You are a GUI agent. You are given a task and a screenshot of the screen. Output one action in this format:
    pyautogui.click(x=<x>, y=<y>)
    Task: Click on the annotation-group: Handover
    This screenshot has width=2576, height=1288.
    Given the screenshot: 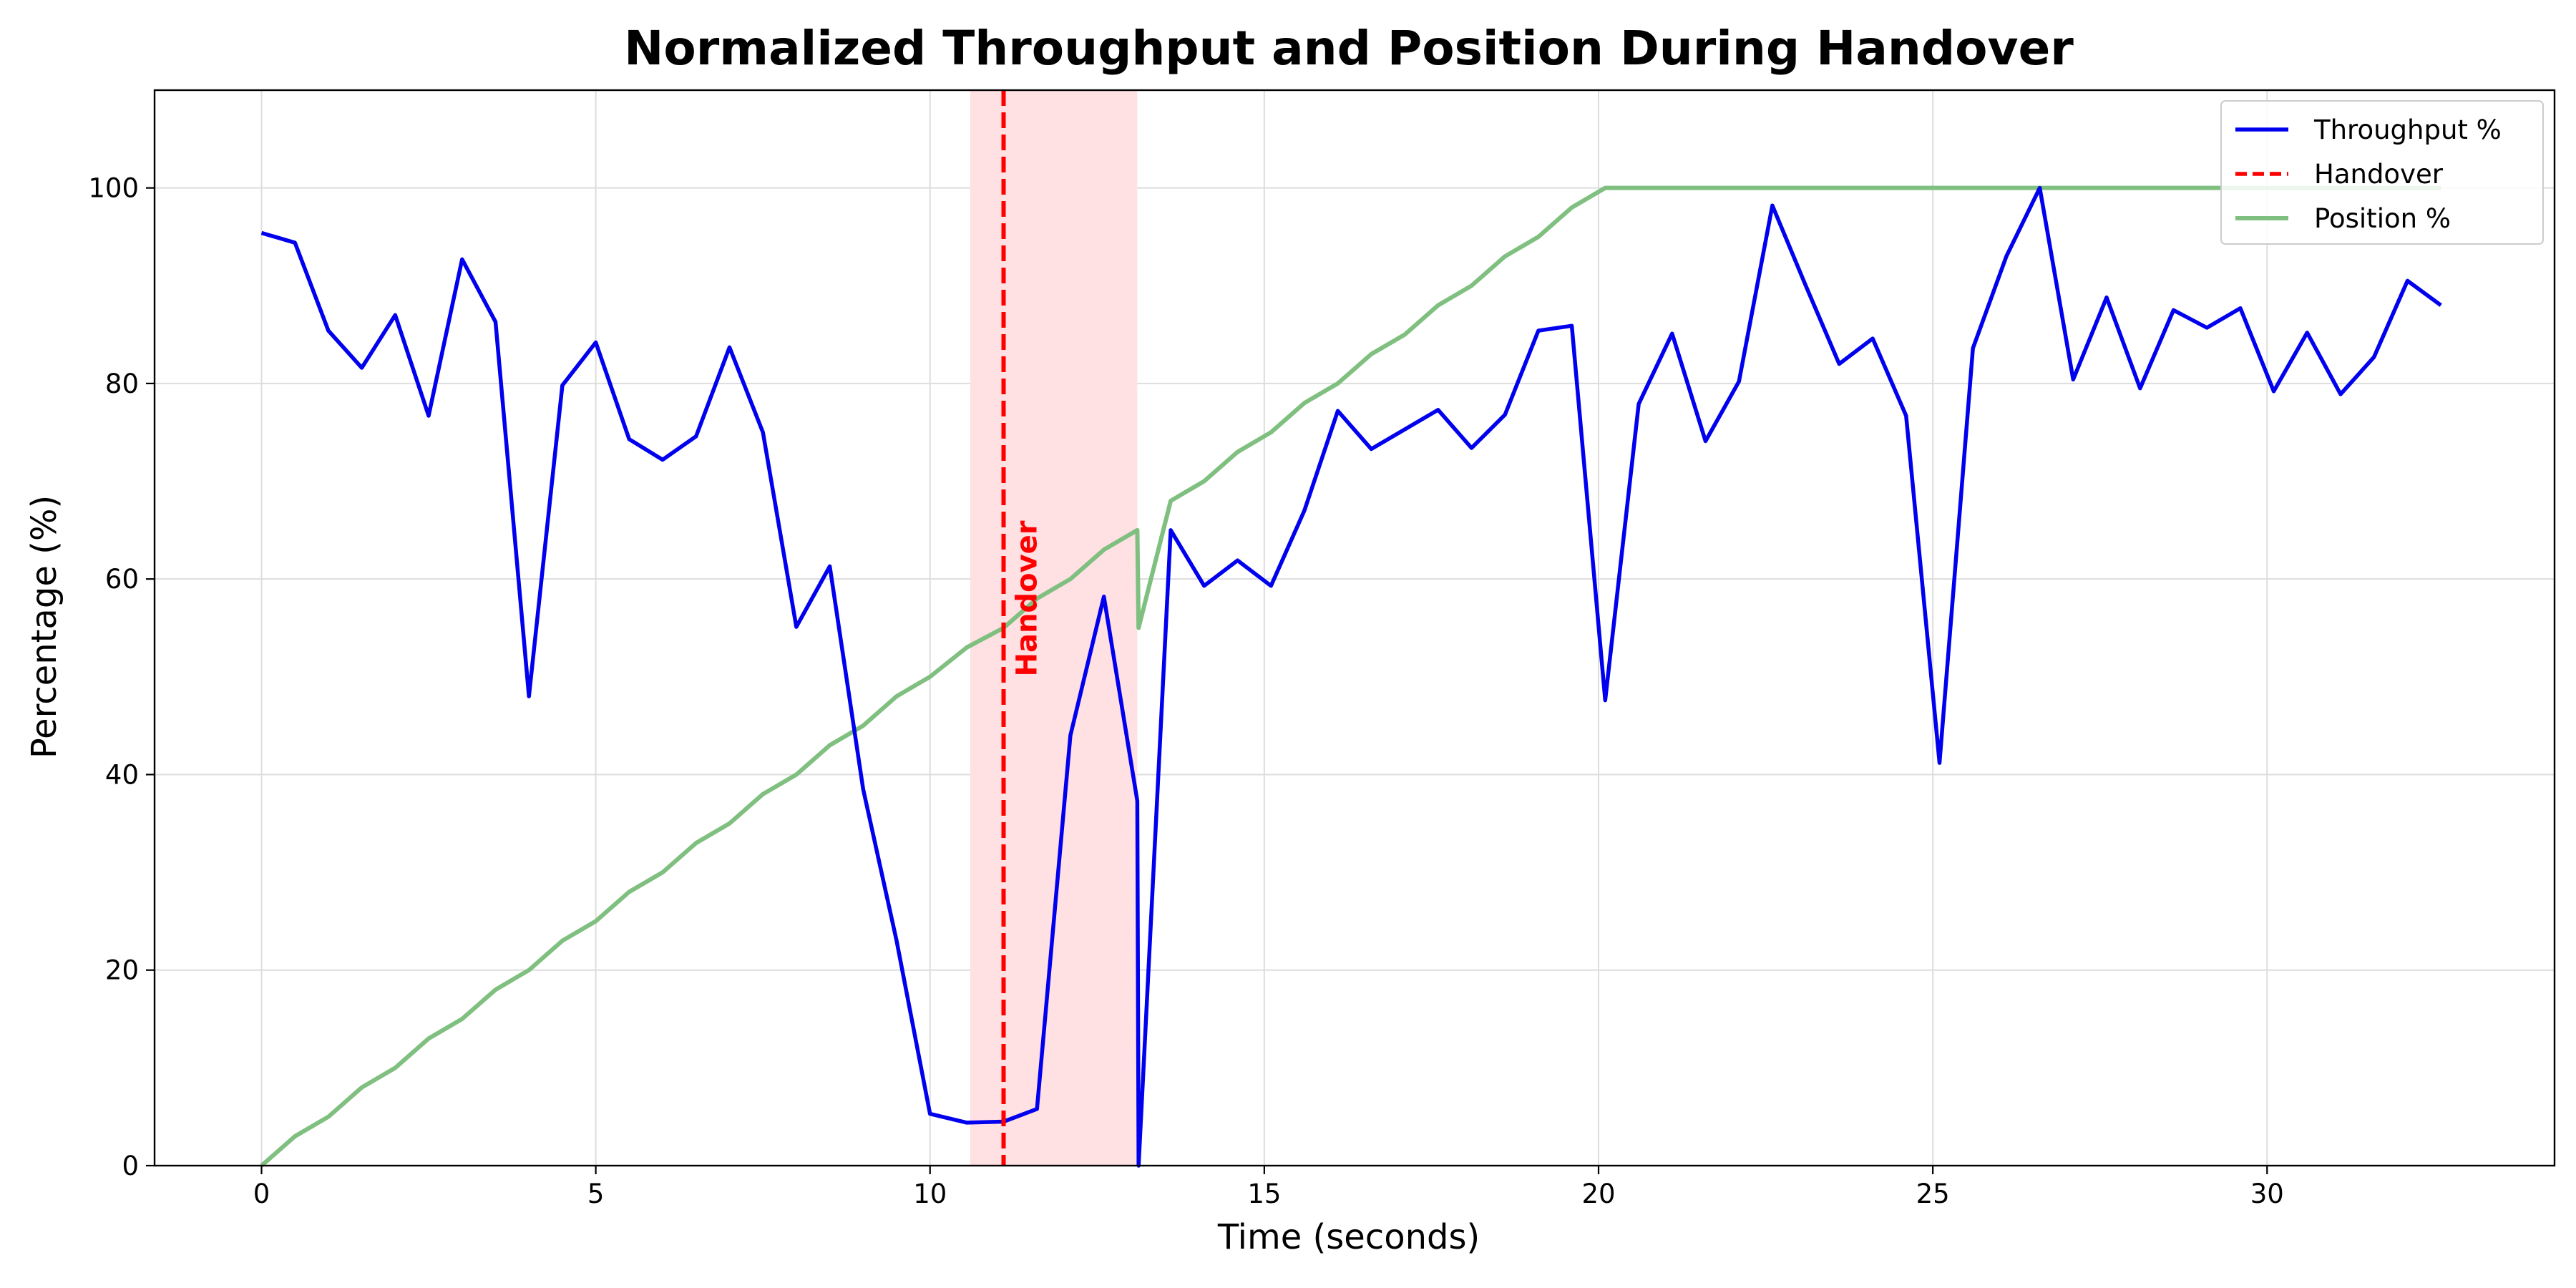 What is the action you would take?
    pyautogui.click(x=1027, y=598)
    